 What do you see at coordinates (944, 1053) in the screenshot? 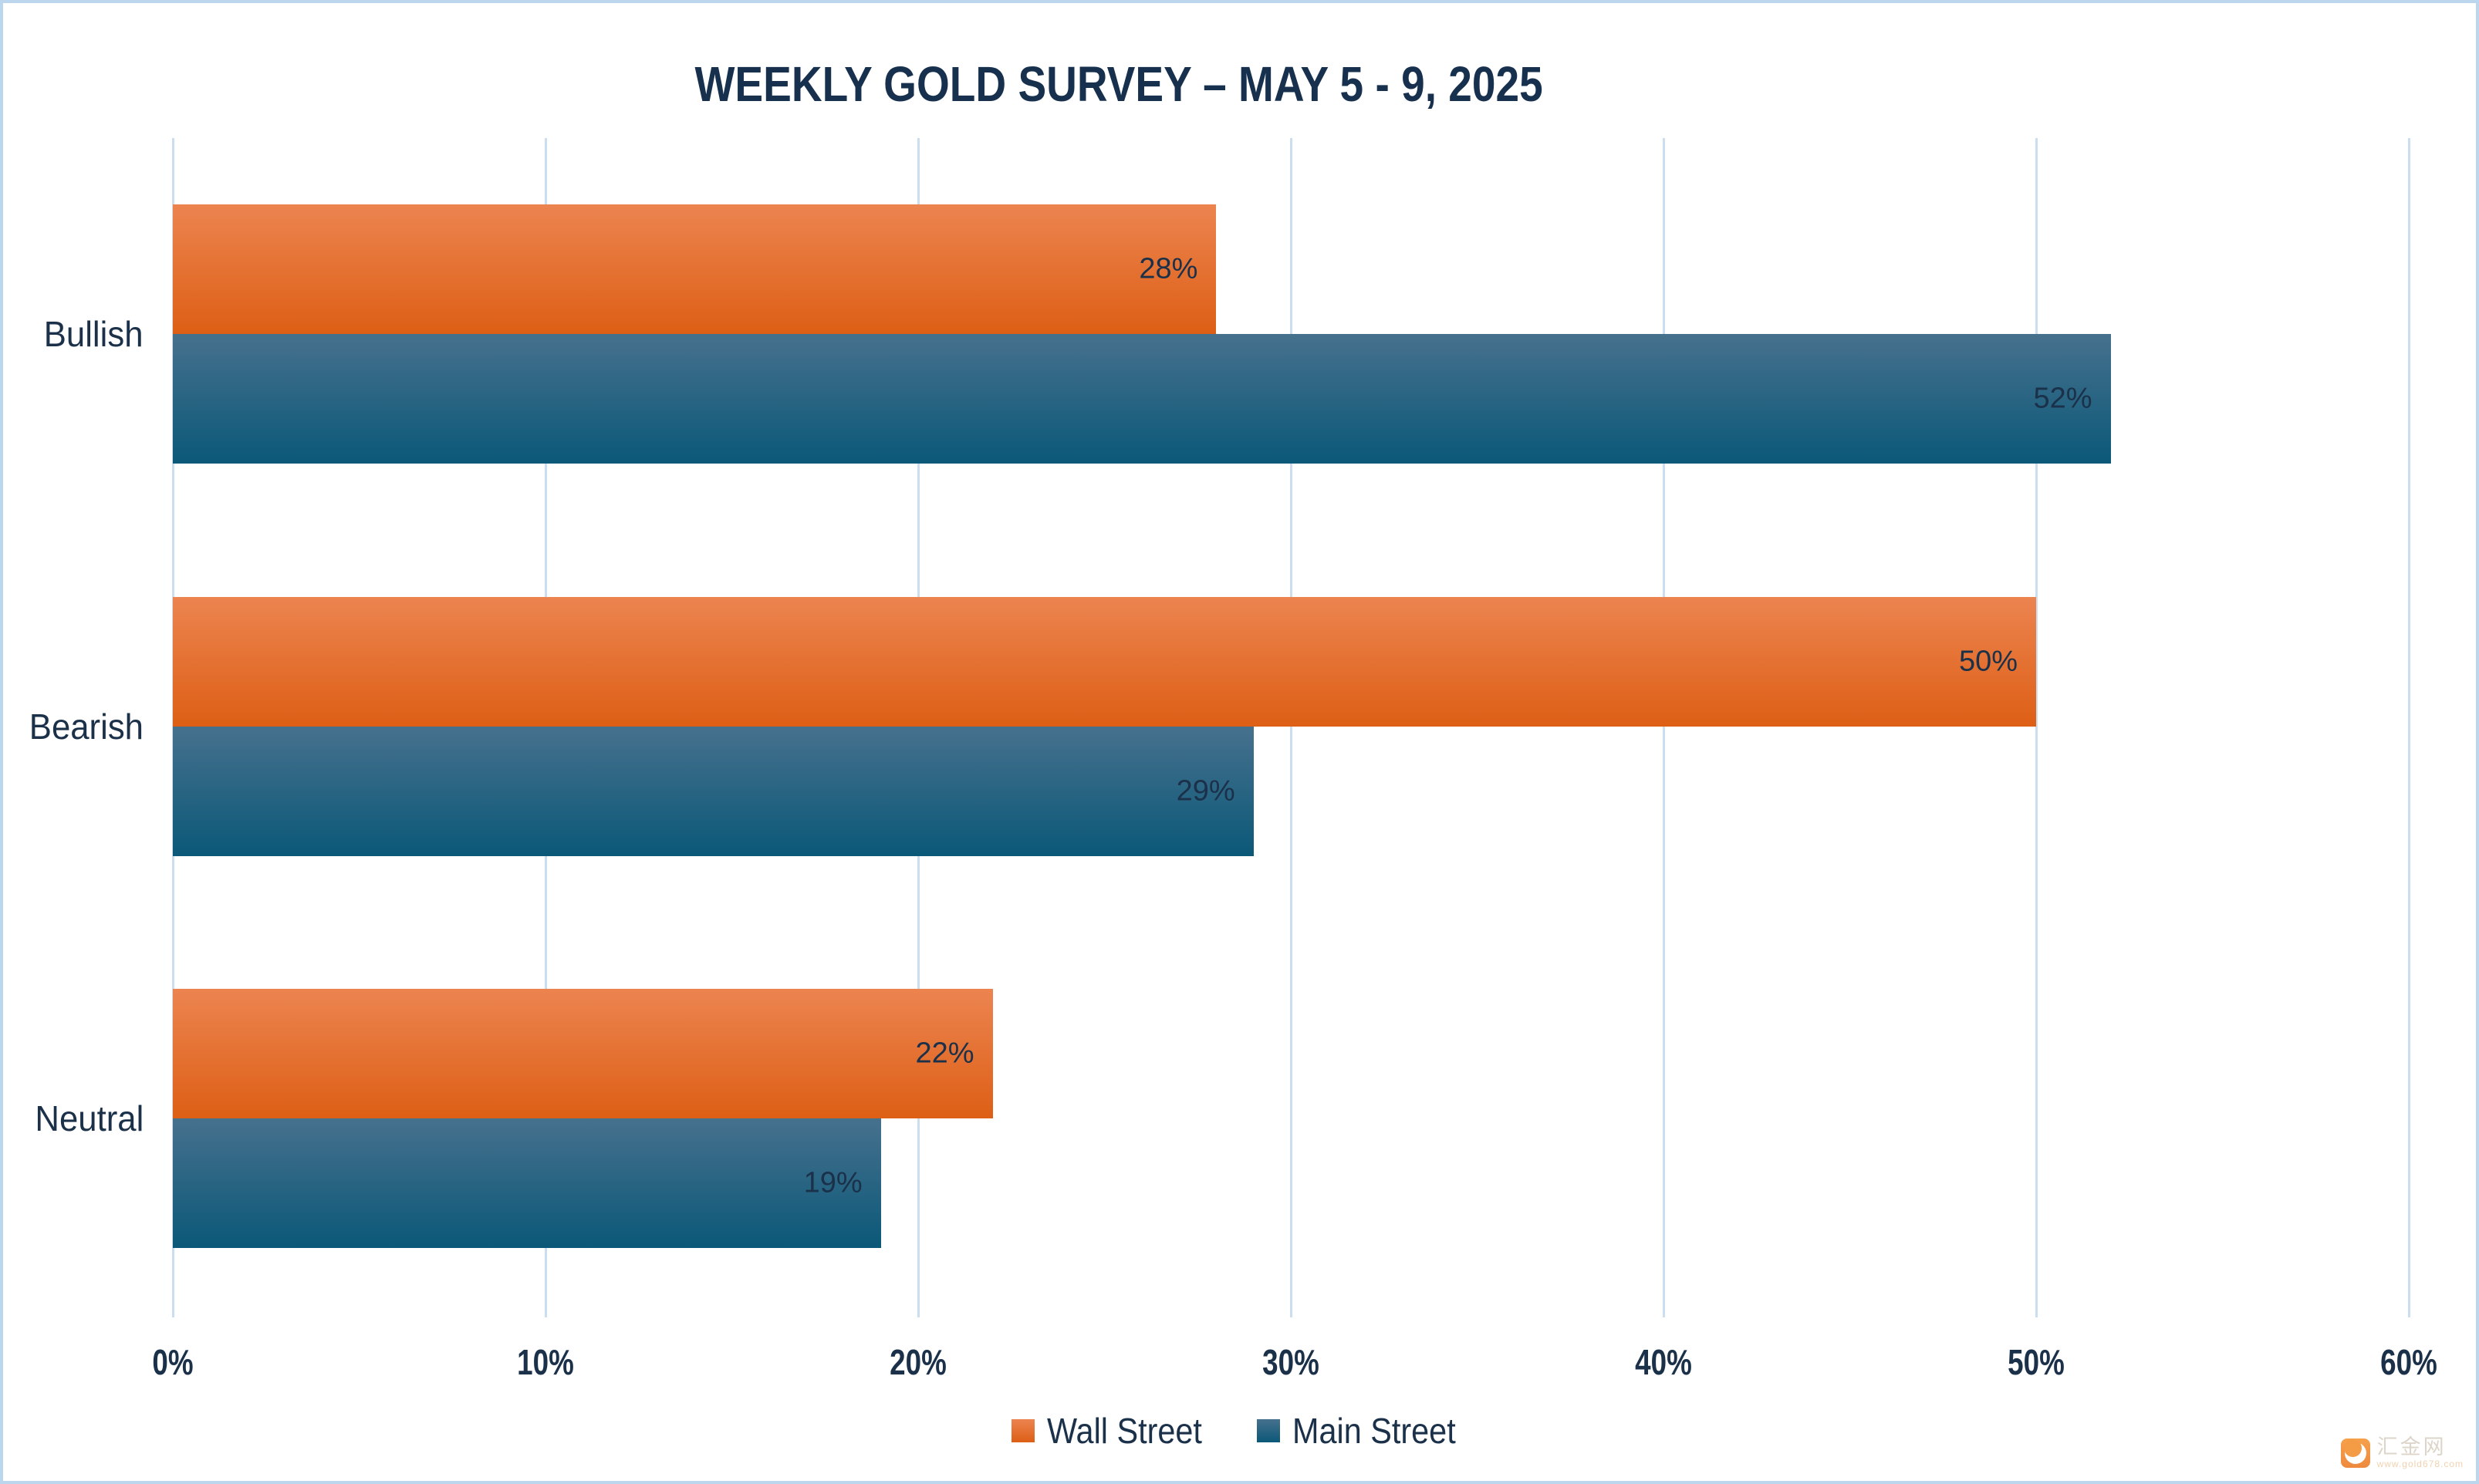
I see `bar-value-label: 22%` at bounding box center [944, 1053].